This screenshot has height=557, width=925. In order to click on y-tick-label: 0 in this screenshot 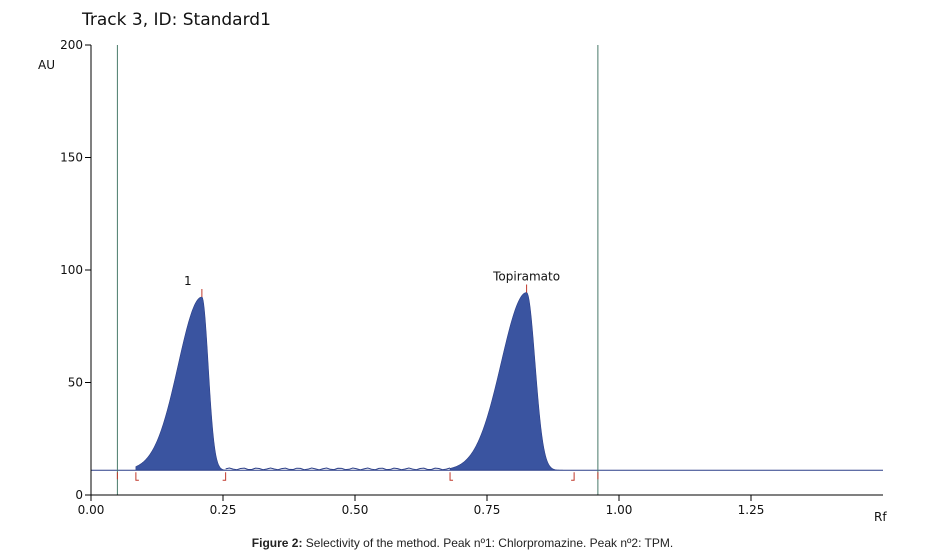, I will do `click(79, 495)`.